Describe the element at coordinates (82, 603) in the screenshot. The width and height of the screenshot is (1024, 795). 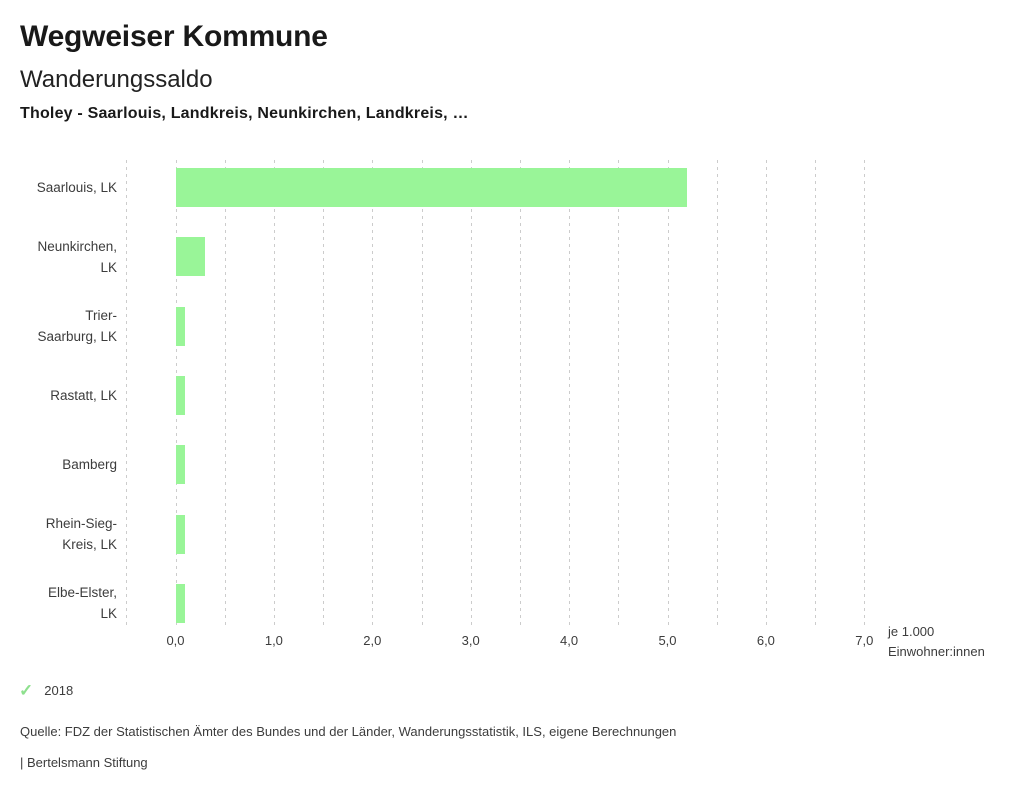
I see `category-label: Elbe-Elster, LK` at that location.